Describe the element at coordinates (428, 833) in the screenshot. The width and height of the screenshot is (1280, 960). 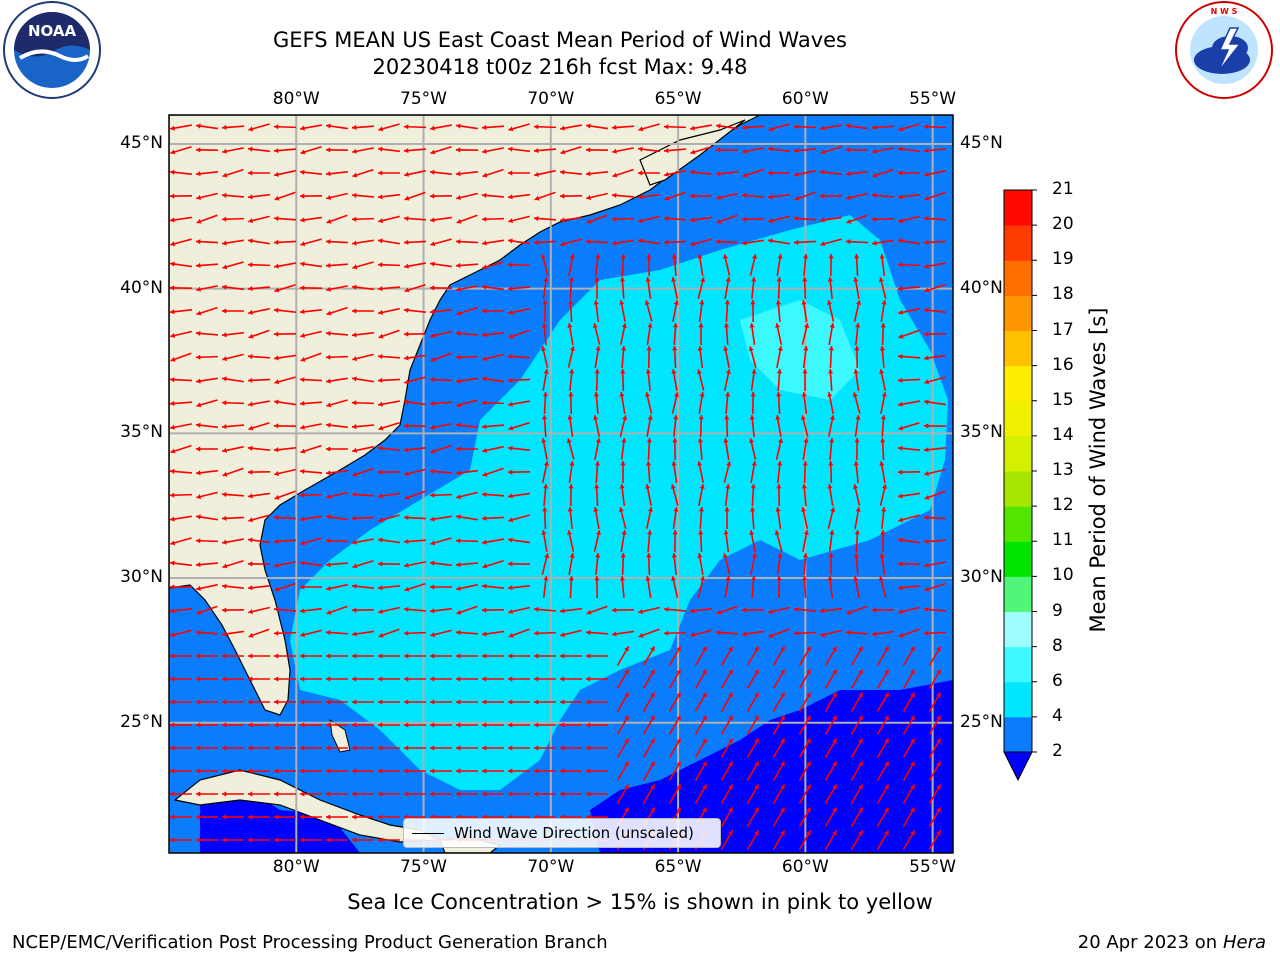
I see `legend-line-swatch` at that location.